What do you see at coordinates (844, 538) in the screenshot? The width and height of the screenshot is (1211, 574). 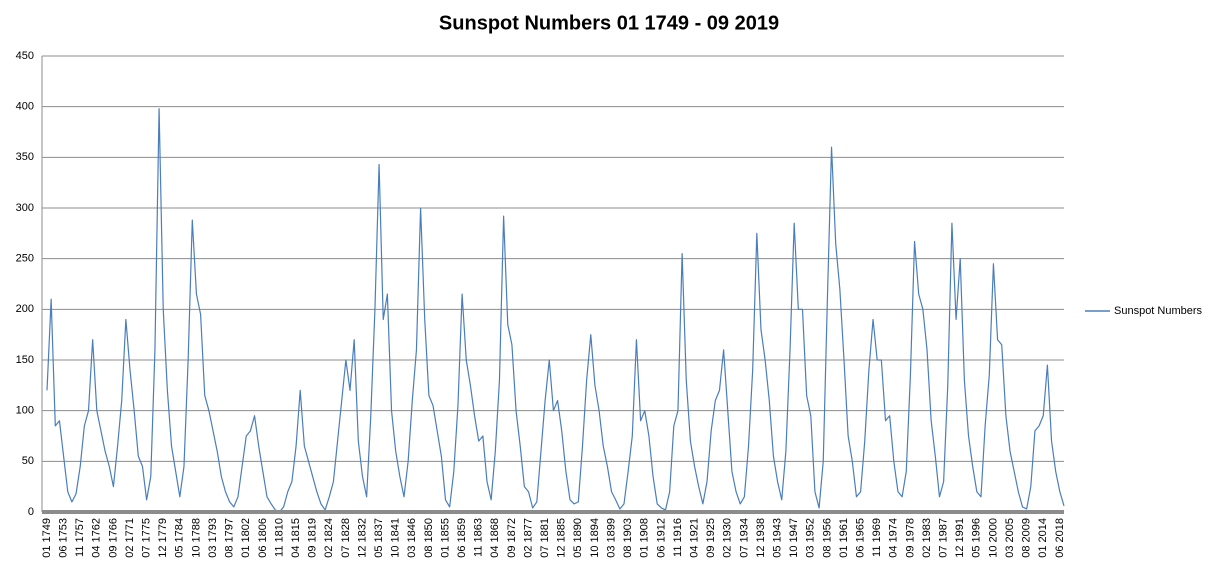 I see `x-tick-label: 01 1961` at bounding box center [844, 538].